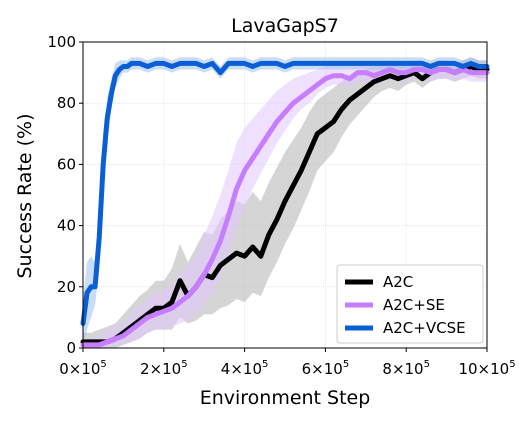 The image size is (532, 425). What do you see at coordinates (414, 305) in the screenshot?
I see `legend-label-a2c-se: A2C+SE` at bounding box center [414, 305].